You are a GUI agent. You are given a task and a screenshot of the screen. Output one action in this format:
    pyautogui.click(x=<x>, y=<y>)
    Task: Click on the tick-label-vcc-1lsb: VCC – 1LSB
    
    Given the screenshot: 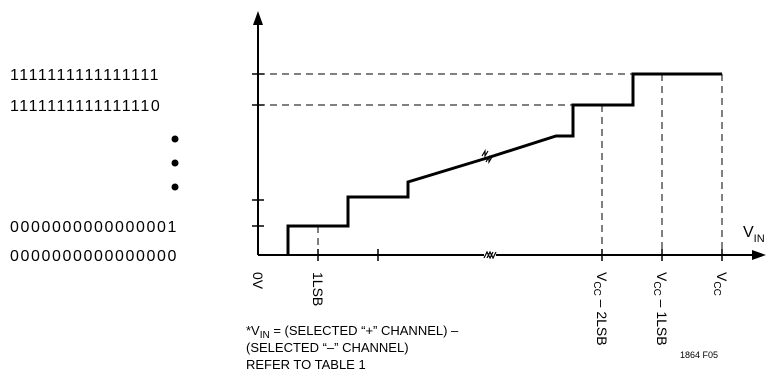 What is the action you would take?
    pyautogui.click(x=660, y=309)
    